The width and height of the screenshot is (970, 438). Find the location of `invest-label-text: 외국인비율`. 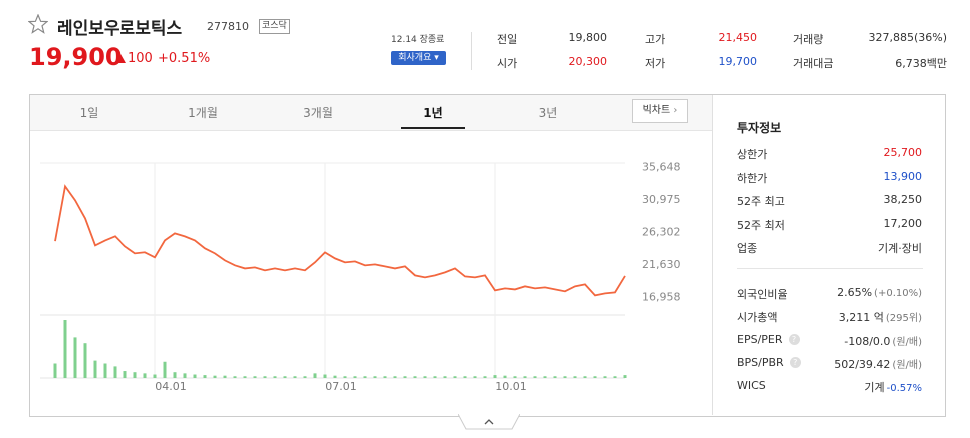

invest-label-text: 외국인비율 is located at coordinates (762, 294).